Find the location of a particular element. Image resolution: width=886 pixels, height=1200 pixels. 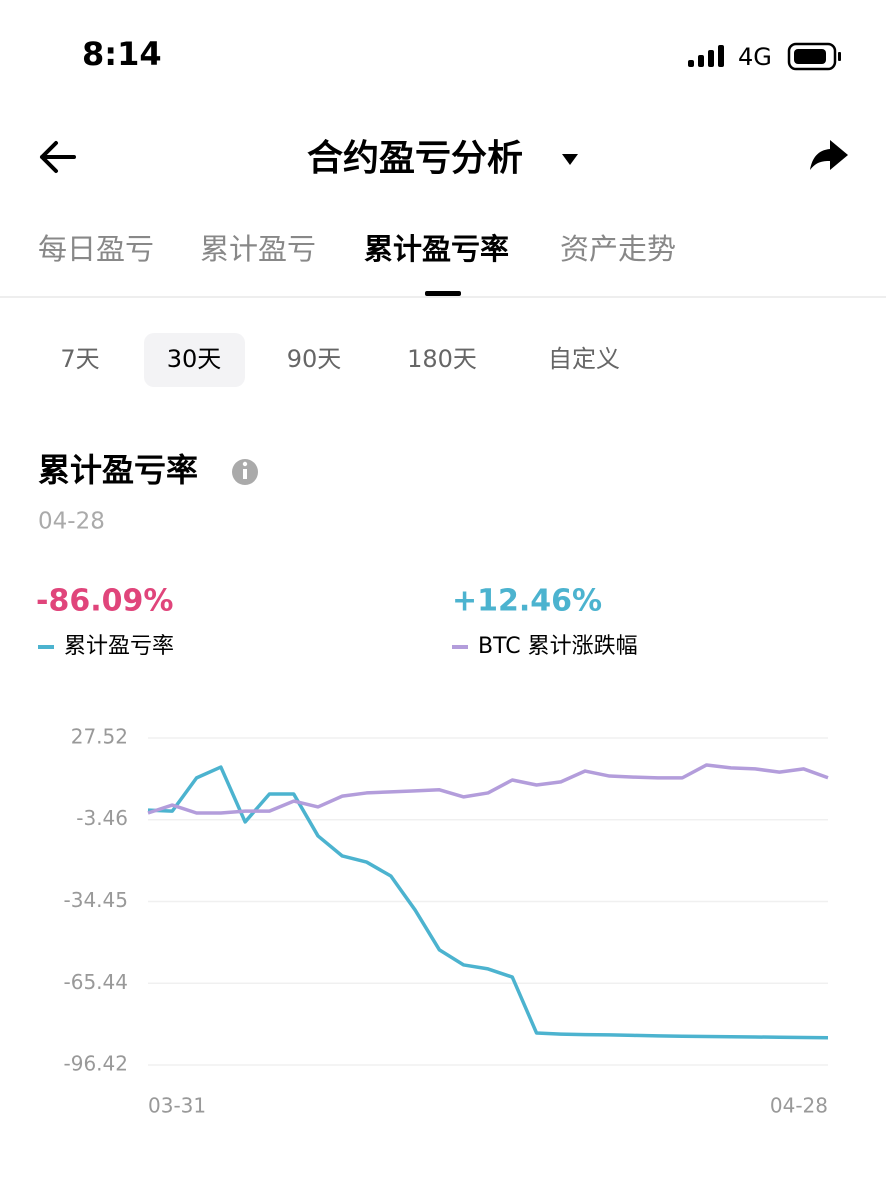

signal-icon is located at coordinates (706, 56).